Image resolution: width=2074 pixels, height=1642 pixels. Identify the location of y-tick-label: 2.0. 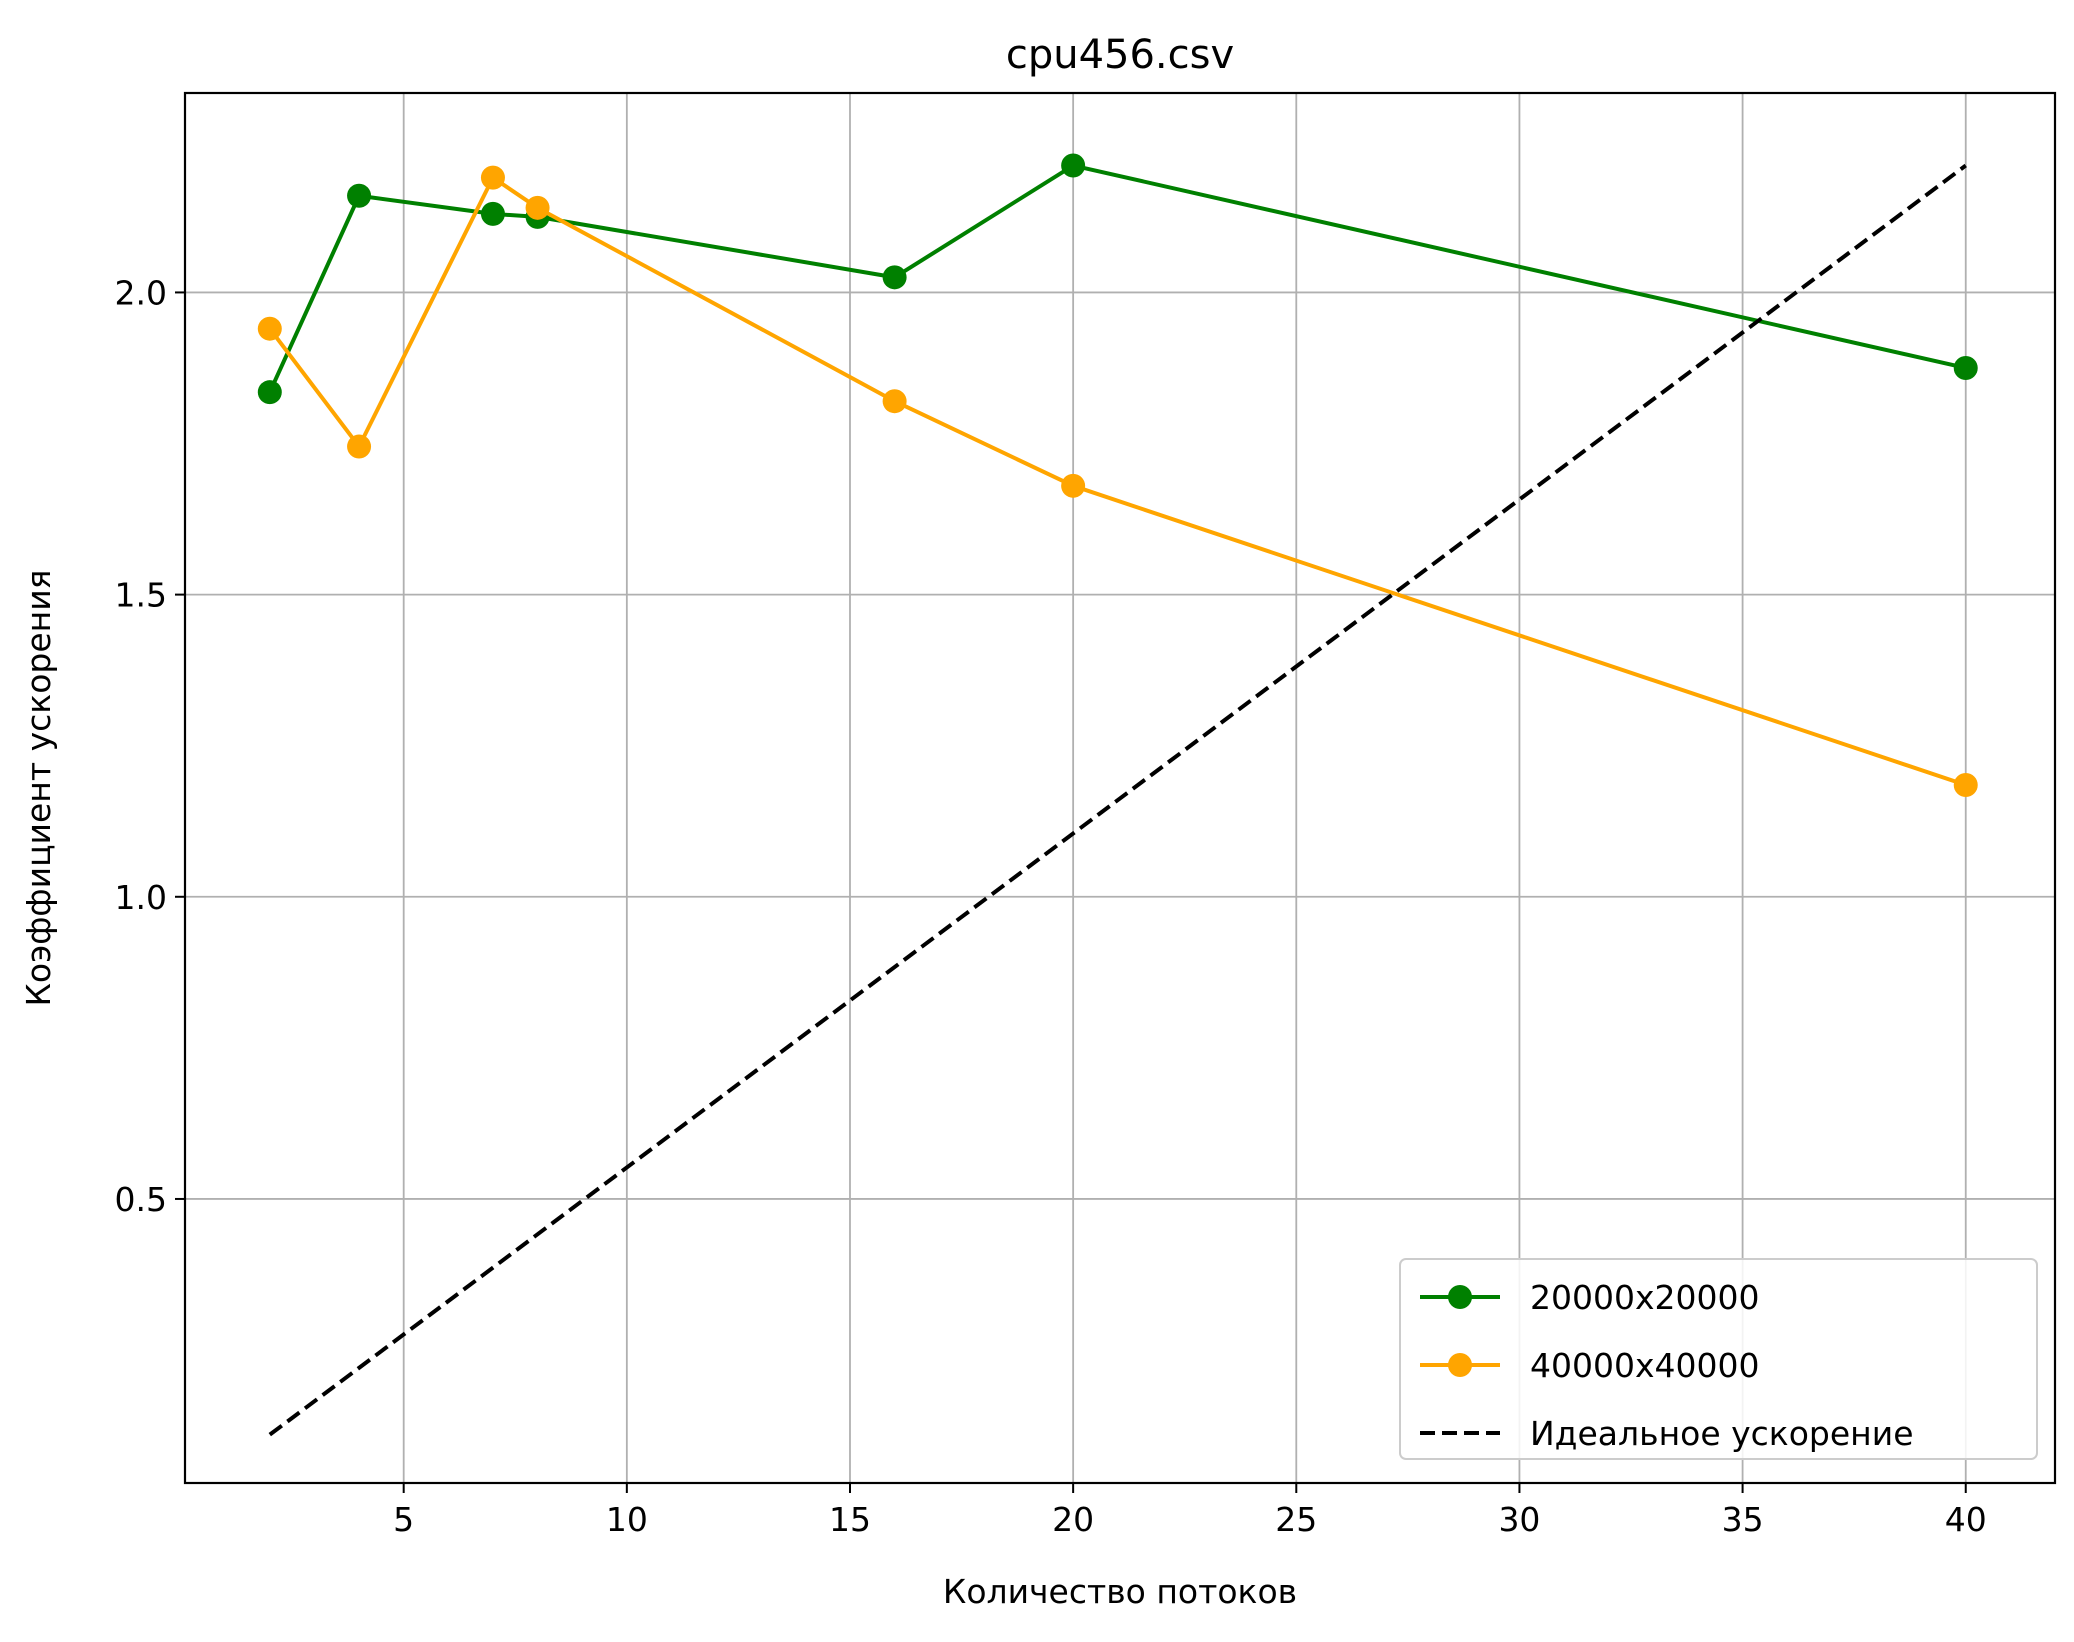
(141, 292).